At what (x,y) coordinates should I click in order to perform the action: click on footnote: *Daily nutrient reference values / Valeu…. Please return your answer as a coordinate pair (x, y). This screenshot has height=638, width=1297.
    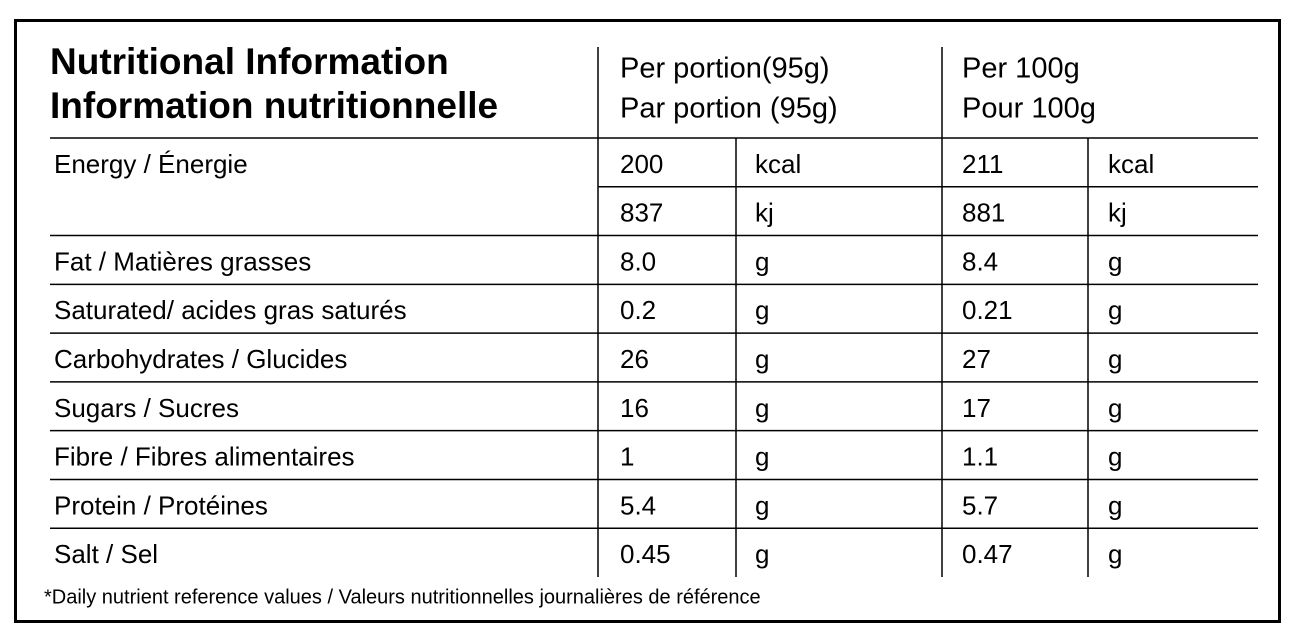
    Looking at the image, I should click on (402, 597).